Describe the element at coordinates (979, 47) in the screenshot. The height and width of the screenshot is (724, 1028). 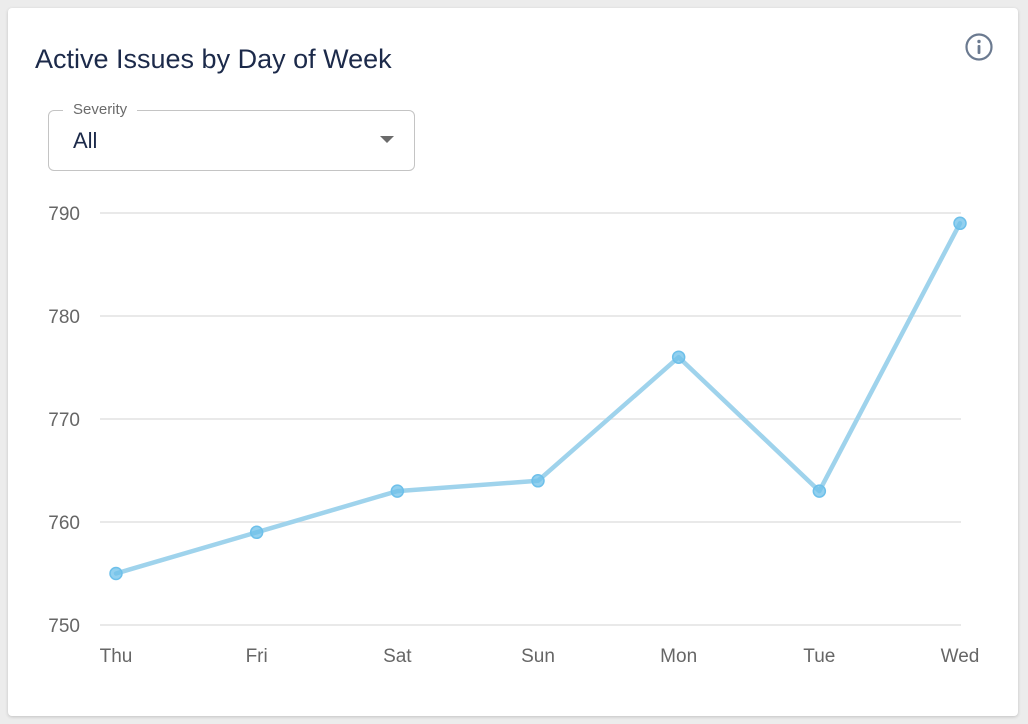
I see `info-icon` at that location.